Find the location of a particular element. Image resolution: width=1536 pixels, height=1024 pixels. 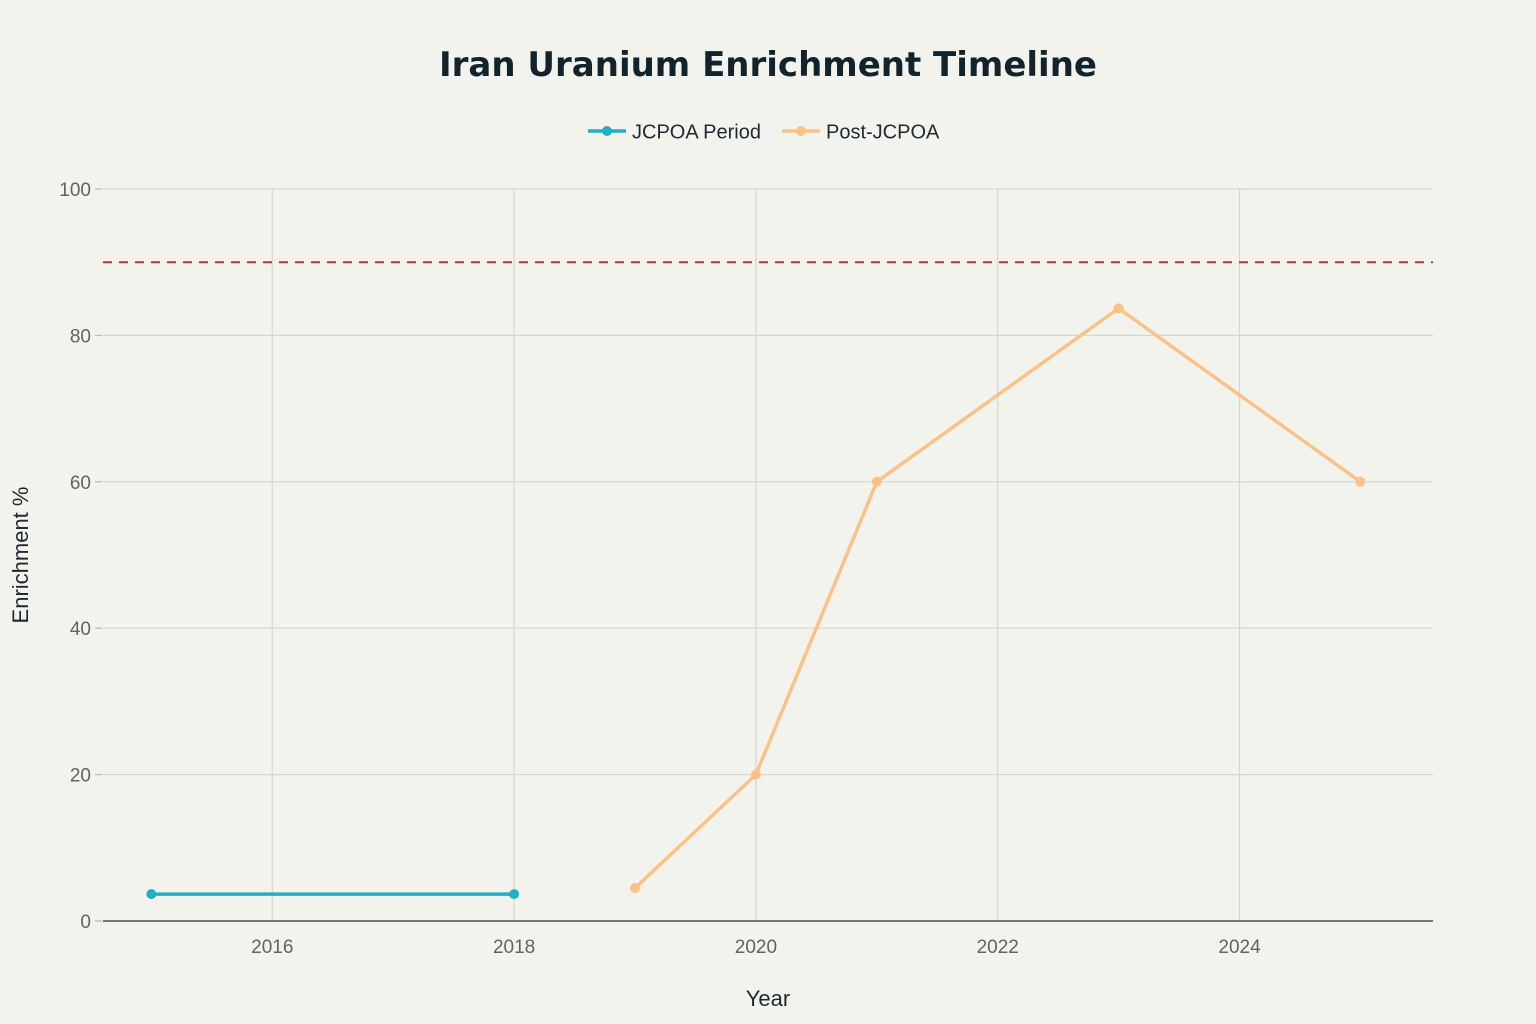

x-tick-label: 2022 is located at coordinates (998, 947).